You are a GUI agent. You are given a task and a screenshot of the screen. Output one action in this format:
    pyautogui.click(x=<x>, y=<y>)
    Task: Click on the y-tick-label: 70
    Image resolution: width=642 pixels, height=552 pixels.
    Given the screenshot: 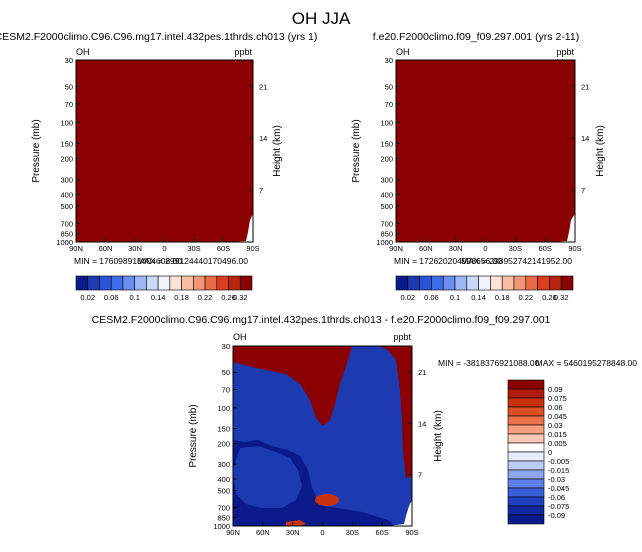 What is the action you would take?
    pyautogui.click(x=69, y=104)
    